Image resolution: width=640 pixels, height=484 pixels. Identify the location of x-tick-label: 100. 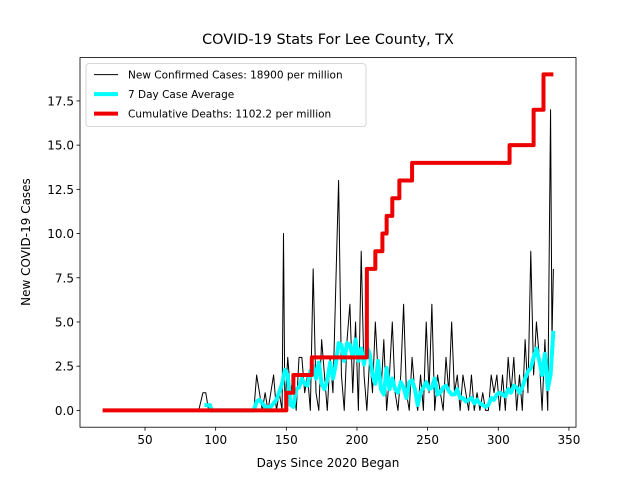
(215, 440).